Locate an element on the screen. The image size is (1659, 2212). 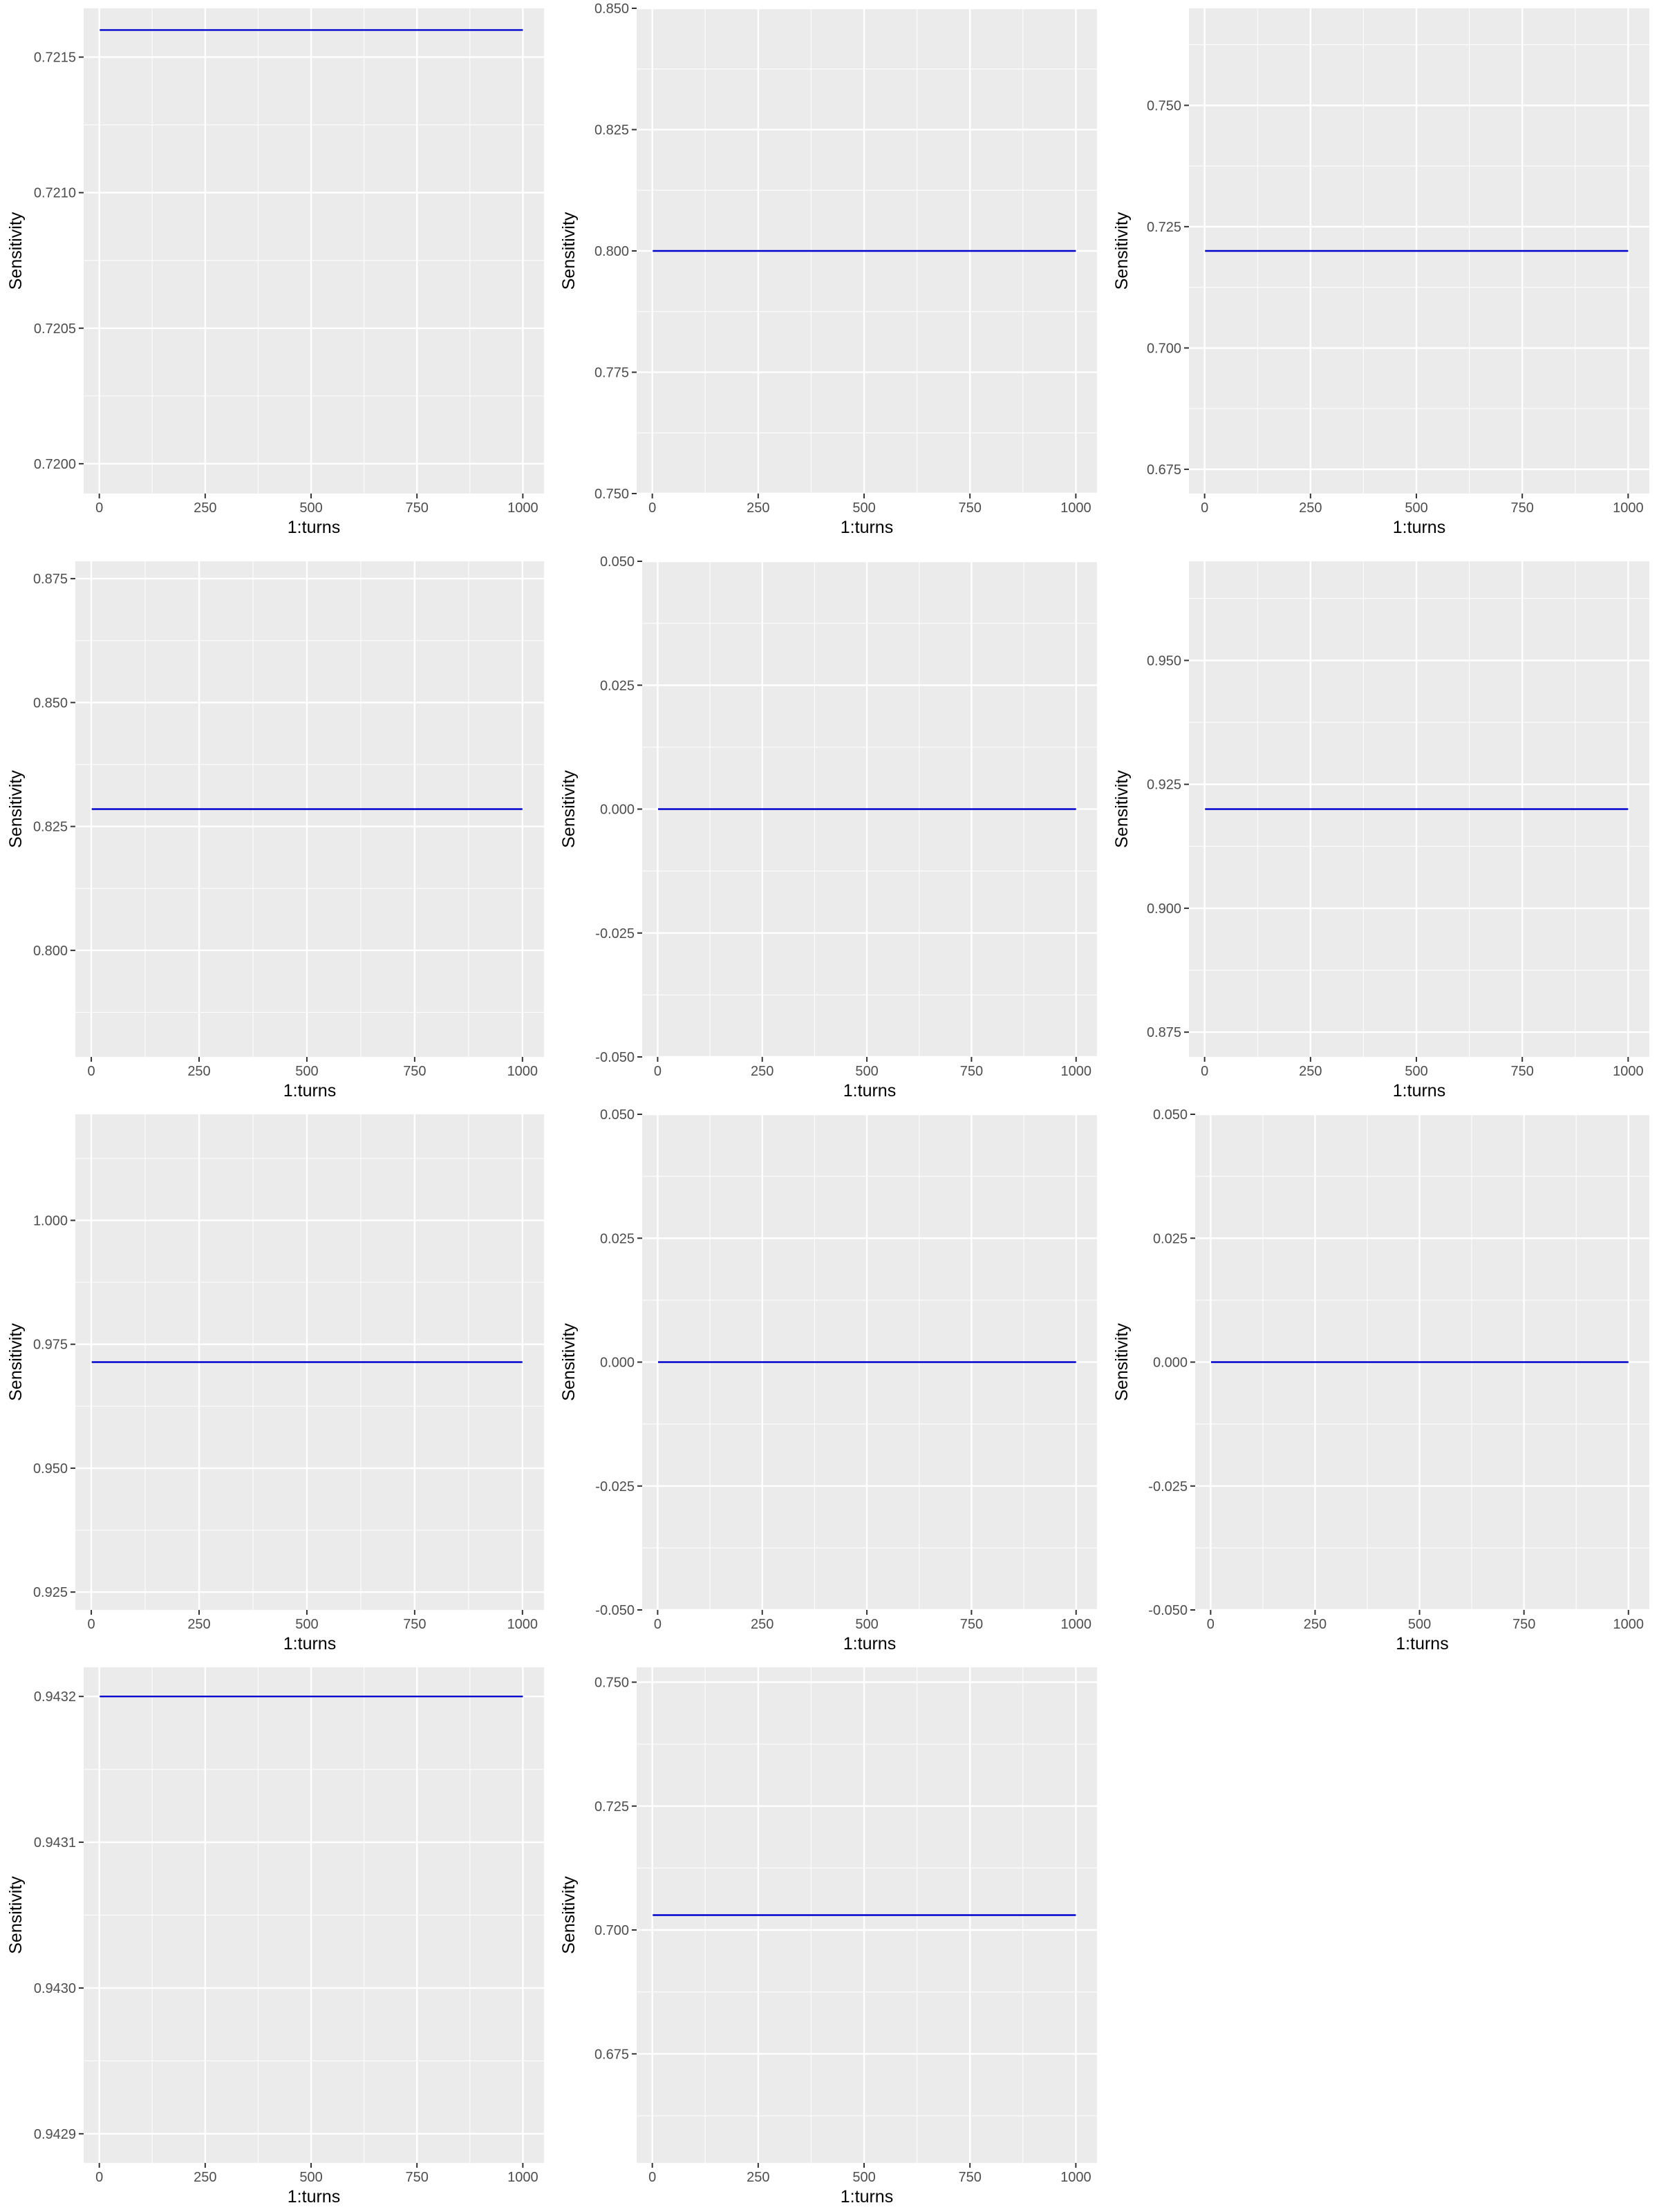
y-tick-label: 0.950 is located at coordinates (50, 1469).